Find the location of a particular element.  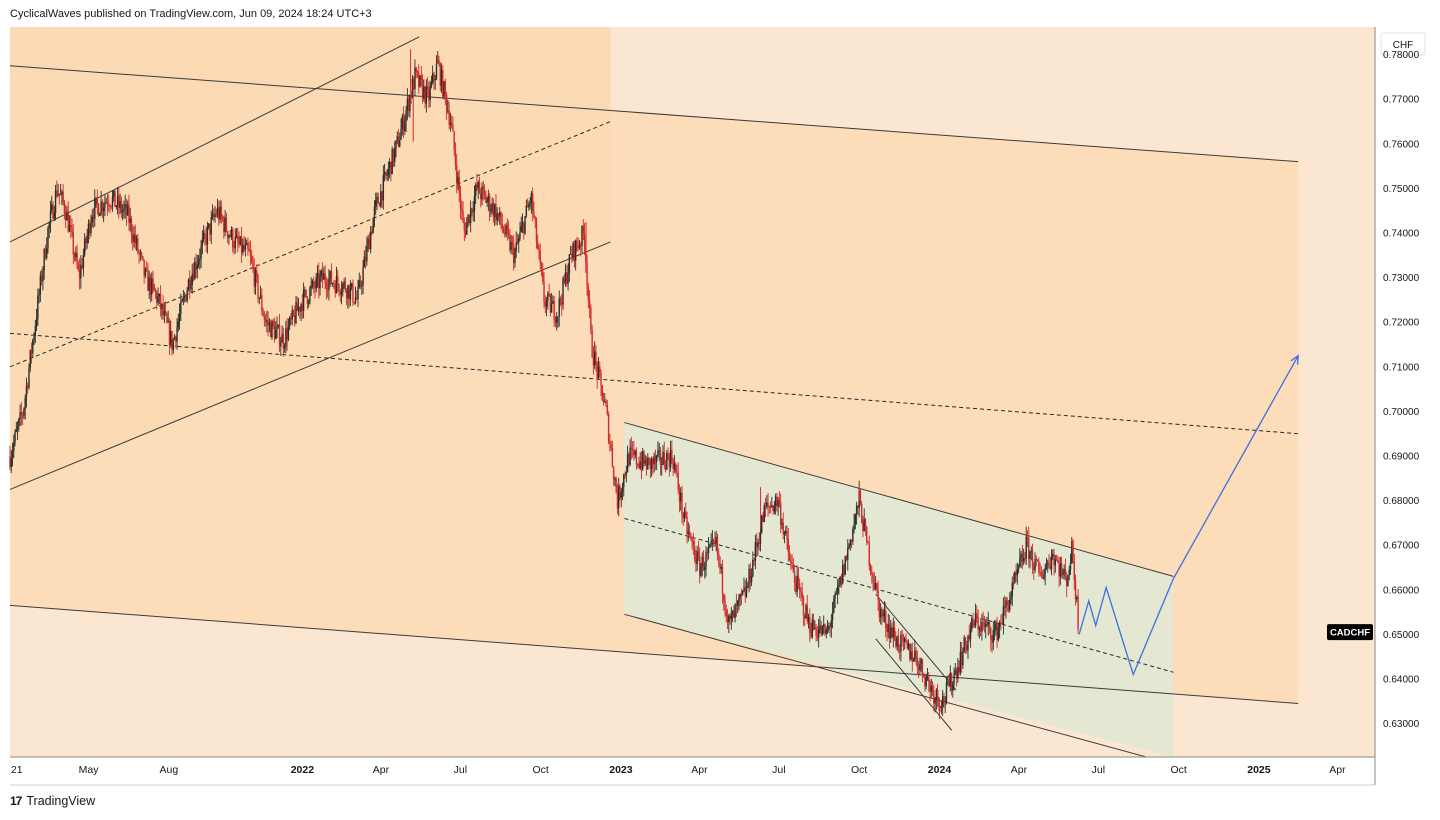

footer-brand: 17 TradingView is located at coordinates (52, 801).